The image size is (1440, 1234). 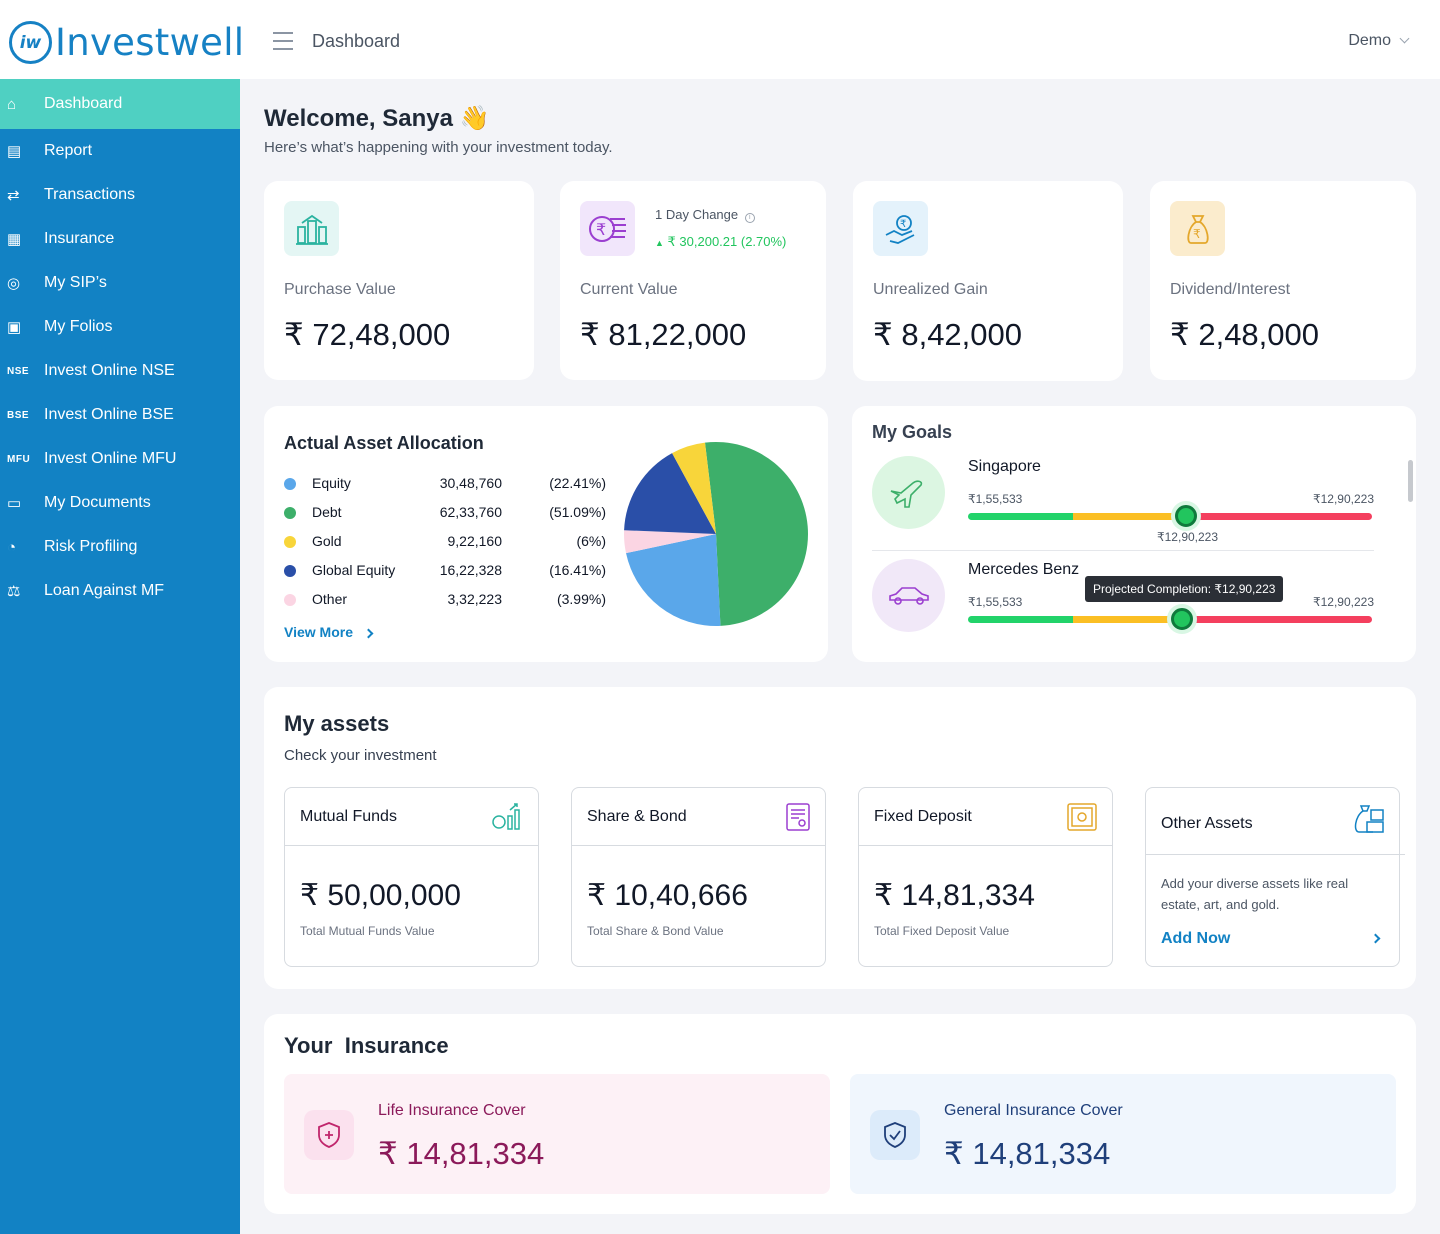 What do you see at coordinates (895, 1135) in the screenshot?
I see `shield-check-icon` at bounding box center [895, 1135].